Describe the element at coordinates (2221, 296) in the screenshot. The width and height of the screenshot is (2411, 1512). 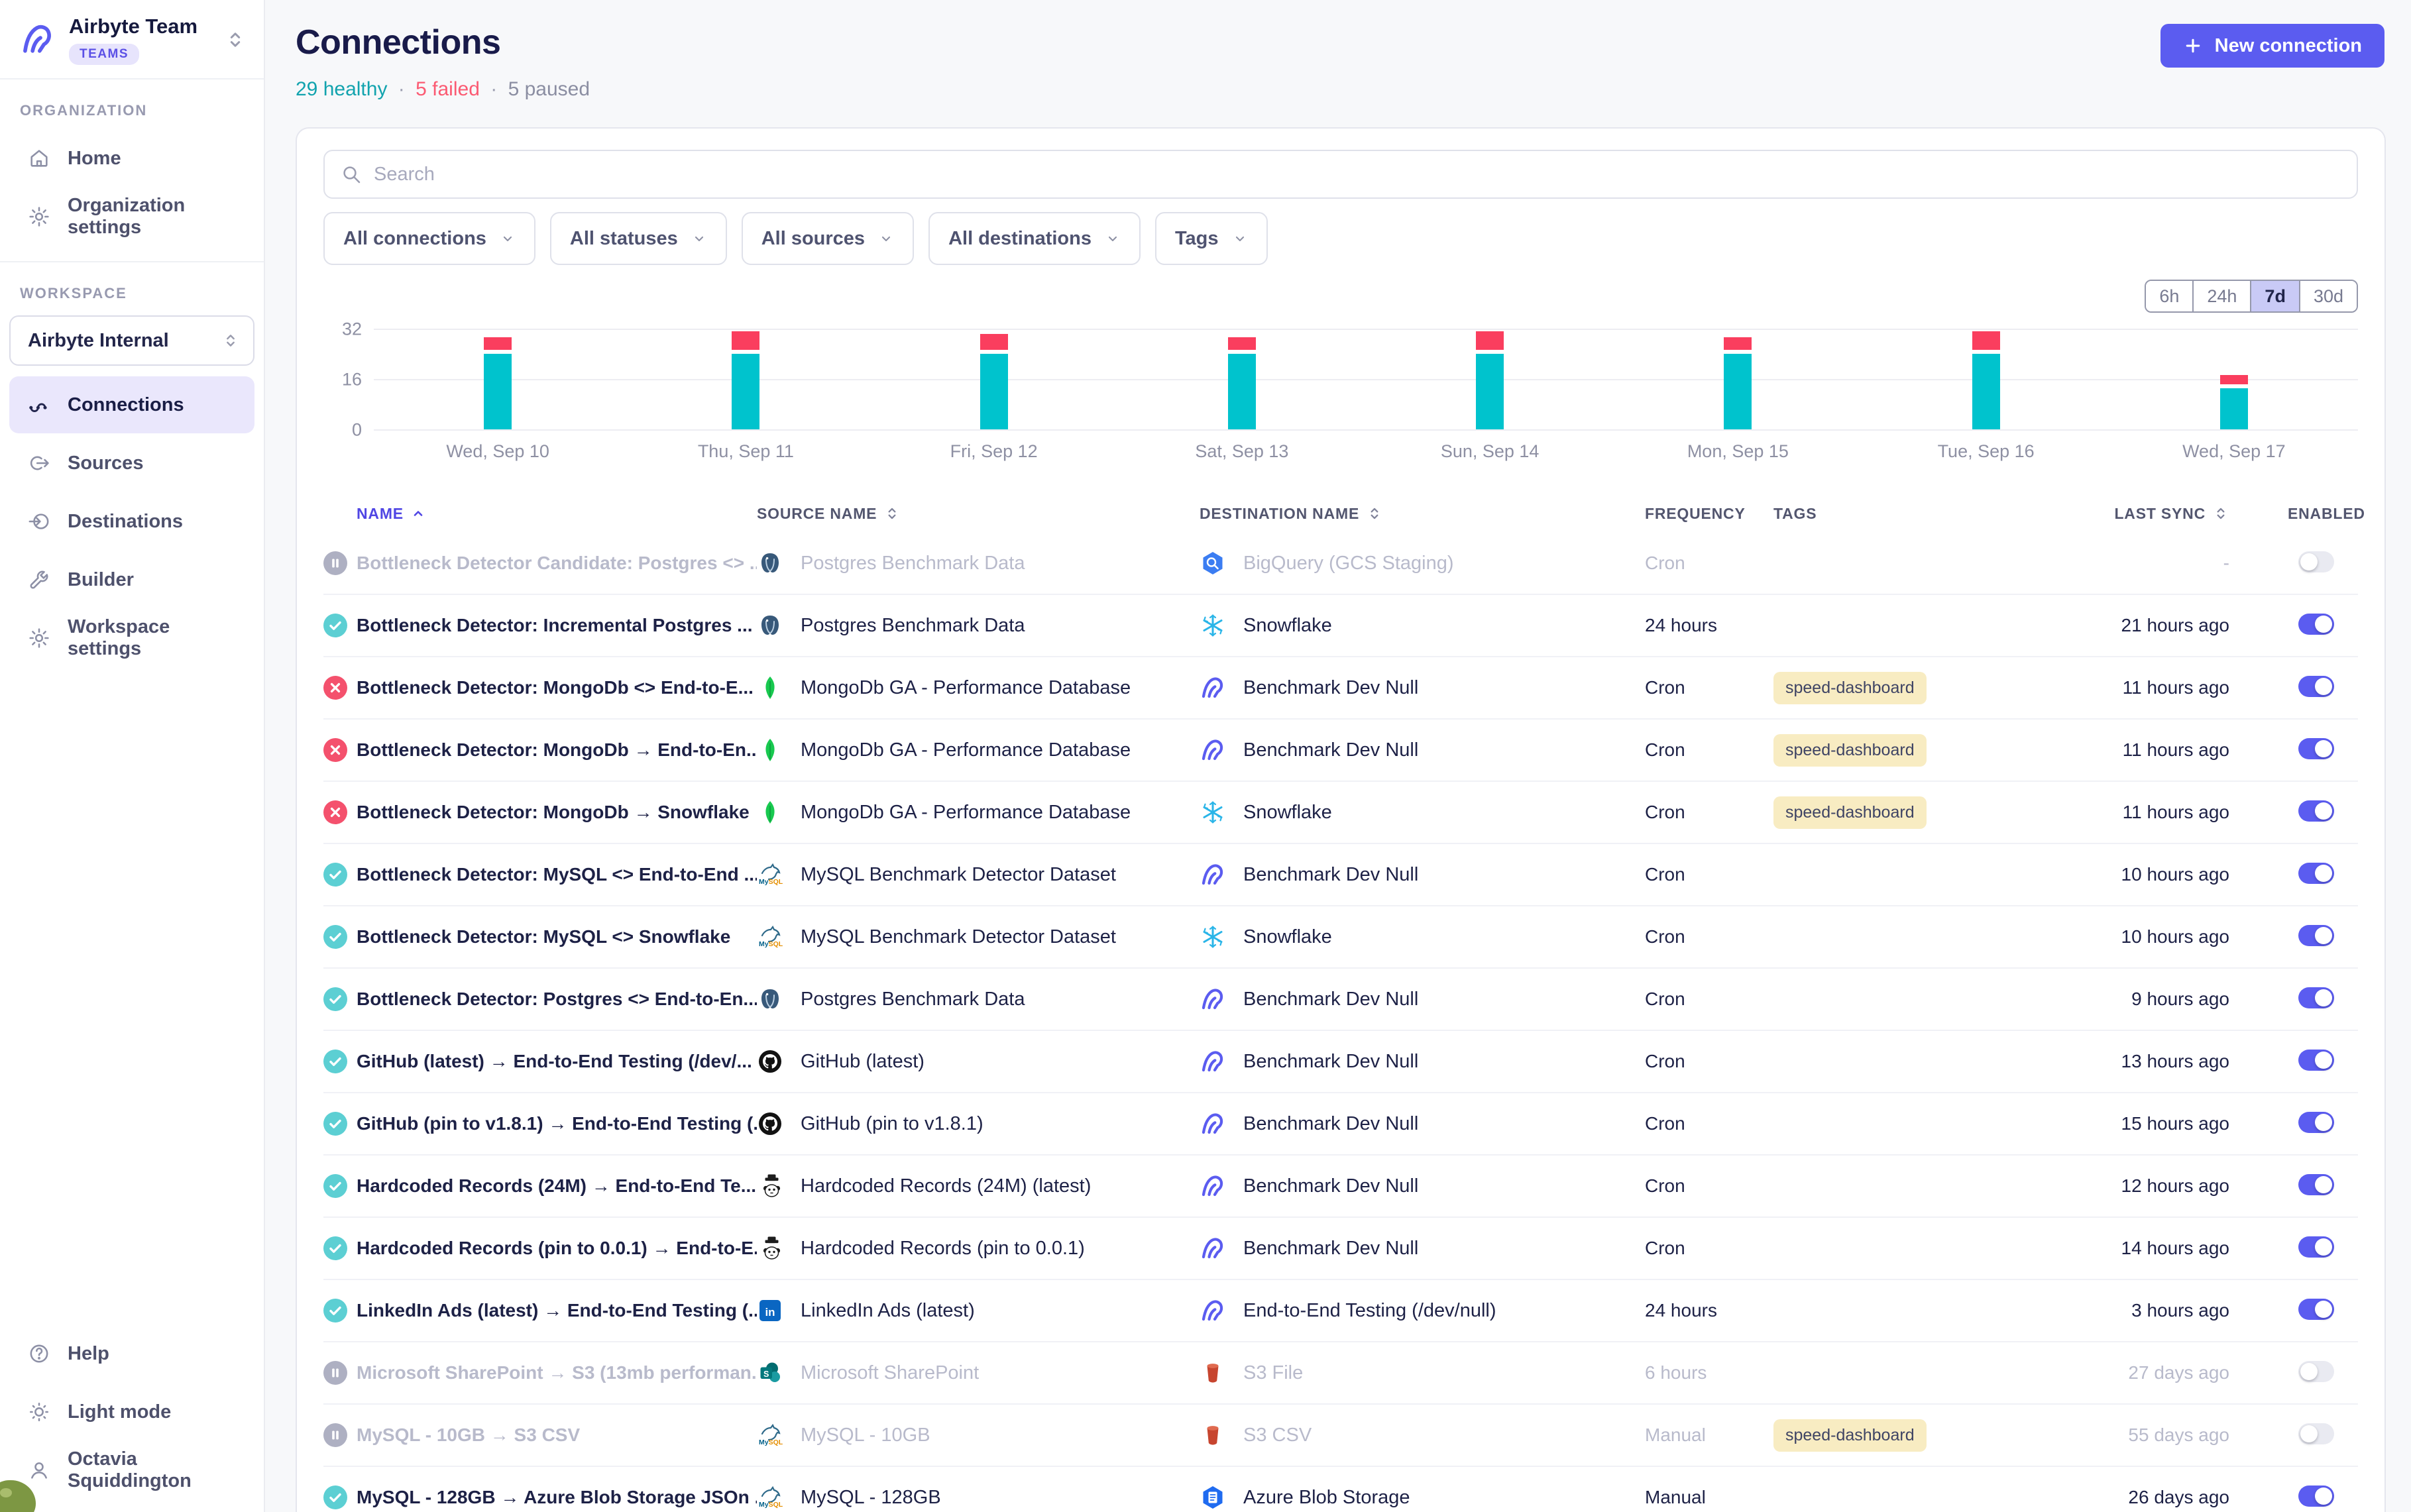
I see `time-range-24h: 24h` at that location.